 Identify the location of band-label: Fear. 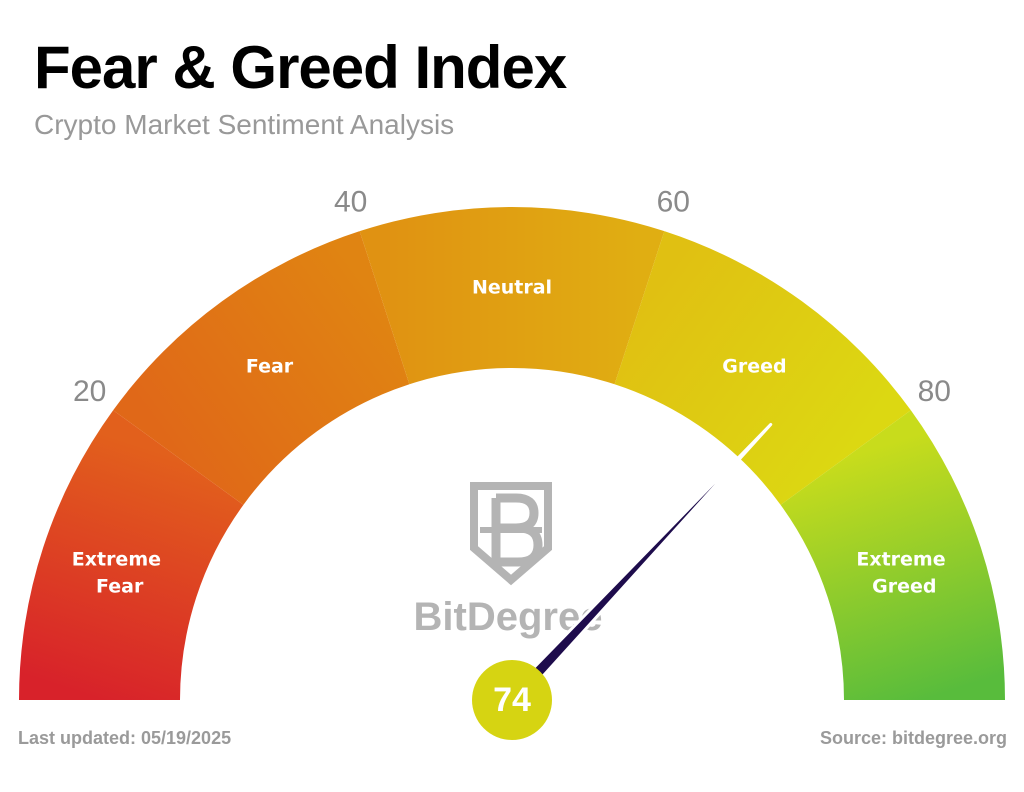
(270, 366).